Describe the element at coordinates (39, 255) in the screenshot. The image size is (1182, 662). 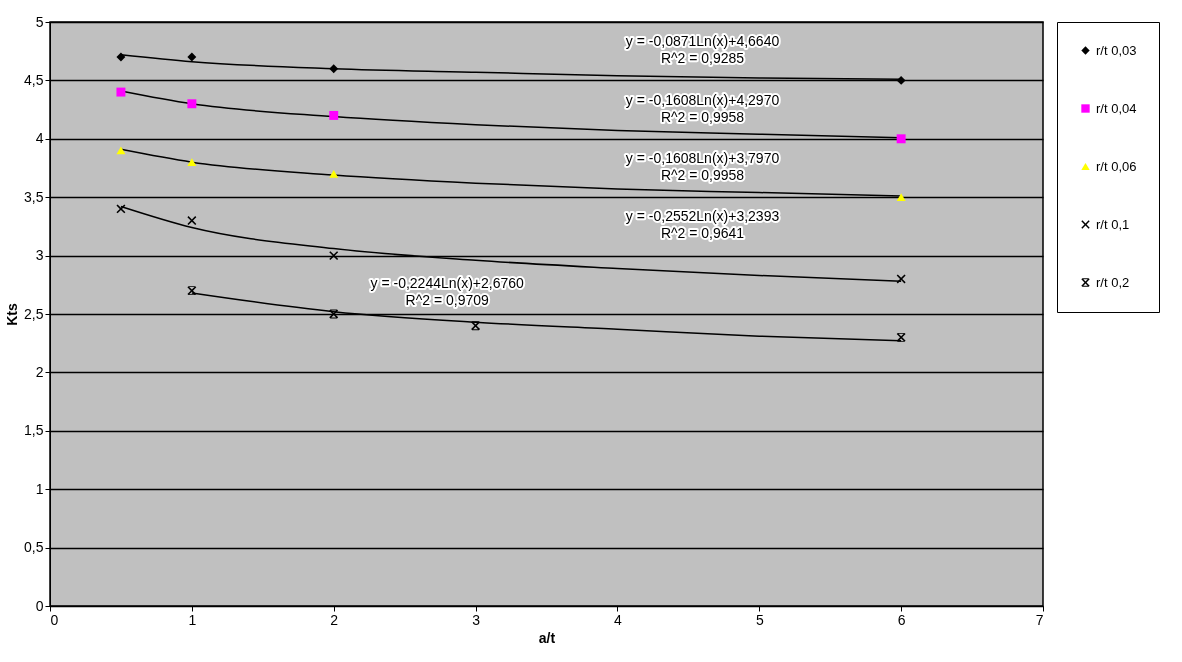
I see `y-tick-label: 3` at that location.